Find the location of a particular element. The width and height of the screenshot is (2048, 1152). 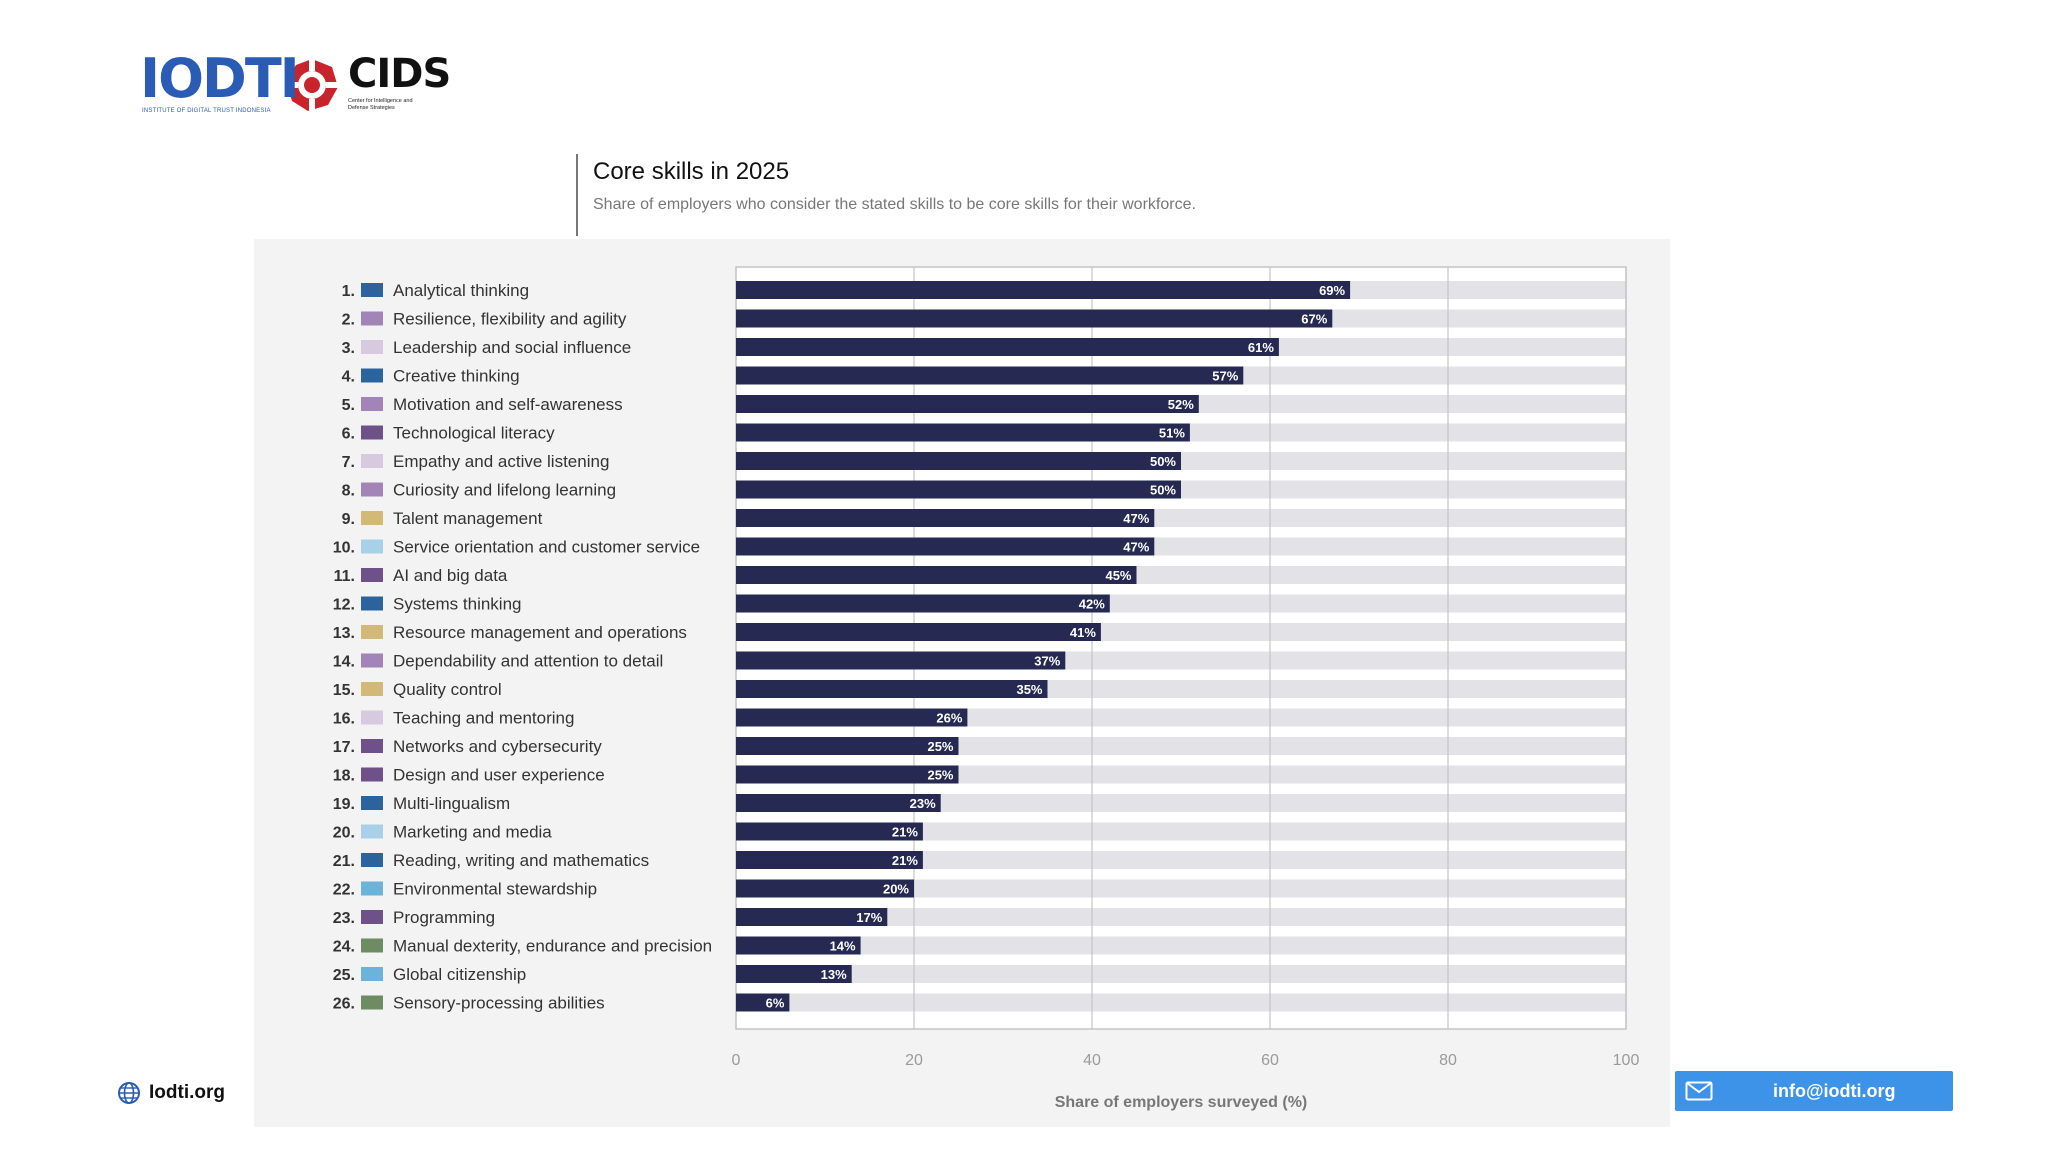

data-label: 41% is located at coordinates (1083, 632).